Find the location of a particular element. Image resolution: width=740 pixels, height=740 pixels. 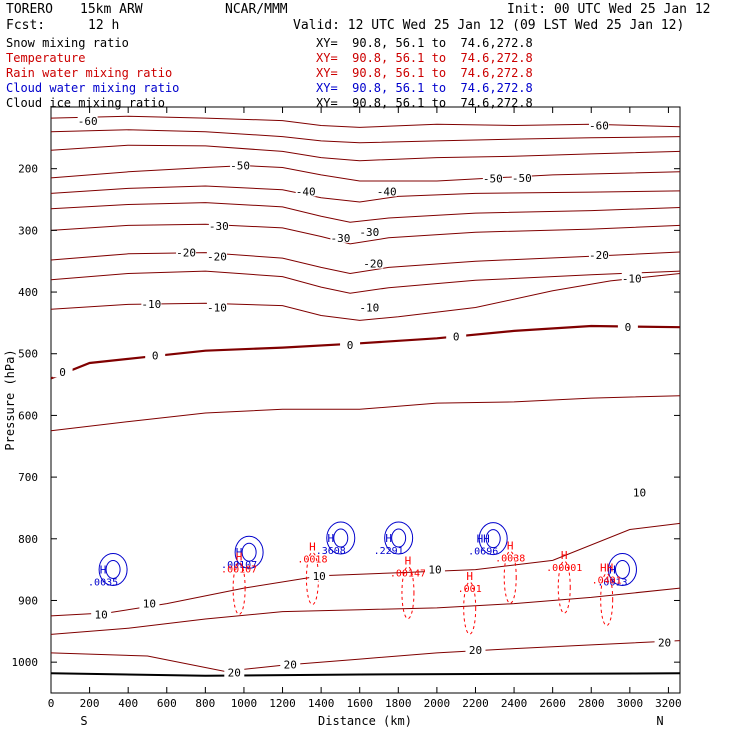

y-tick-label: 400 is located at coordinates (28, 292).